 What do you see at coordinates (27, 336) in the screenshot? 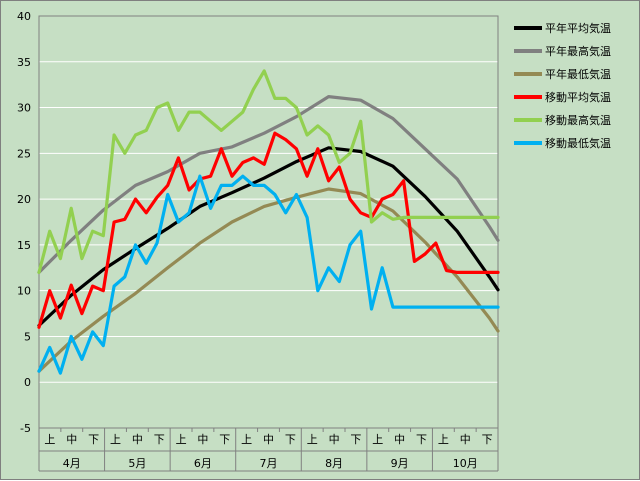
I see `y-tick-label: 5` at bounding box center [27, 336].